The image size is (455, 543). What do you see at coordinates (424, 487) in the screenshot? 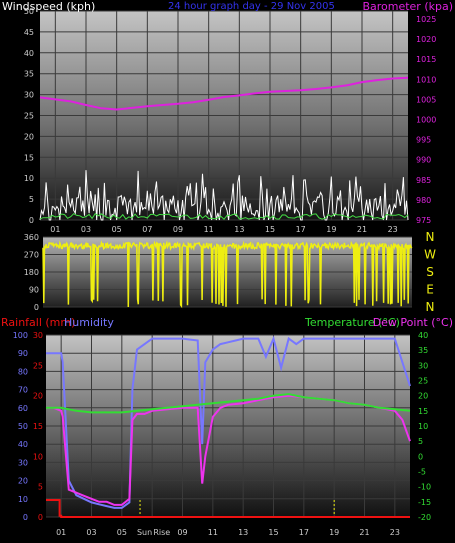
I see `temperature-tick-label: -10` at bounding box center [424, 487].